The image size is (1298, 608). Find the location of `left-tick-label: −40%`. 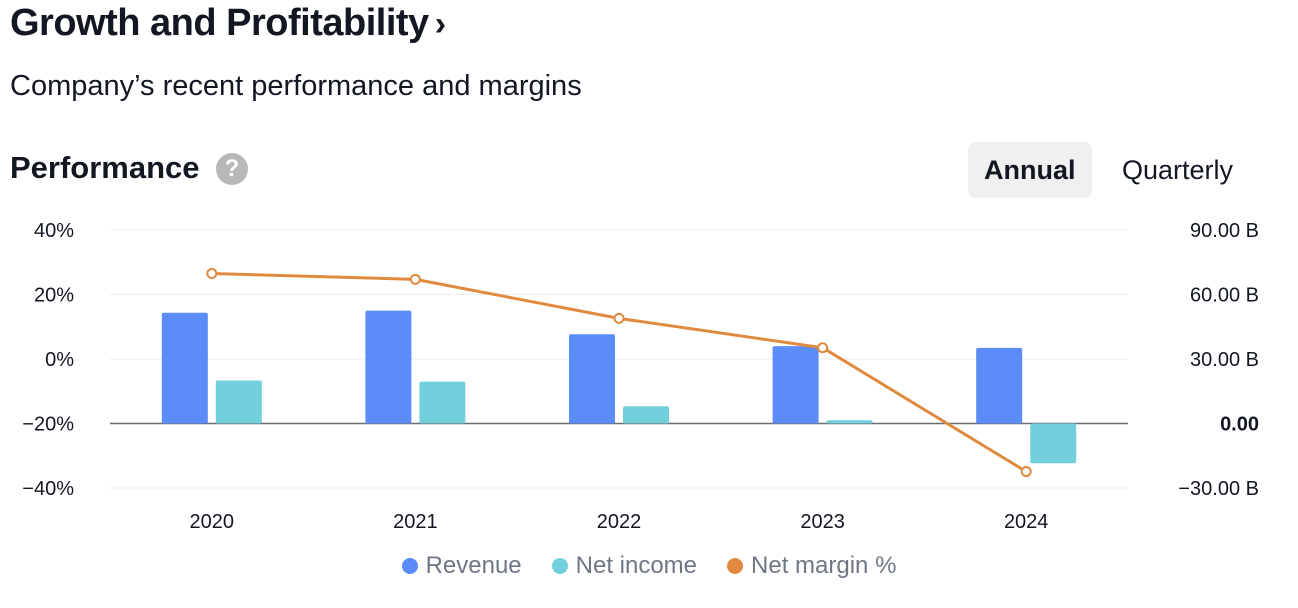

left-tick-label: −40% is located at coordinates (48, 489).